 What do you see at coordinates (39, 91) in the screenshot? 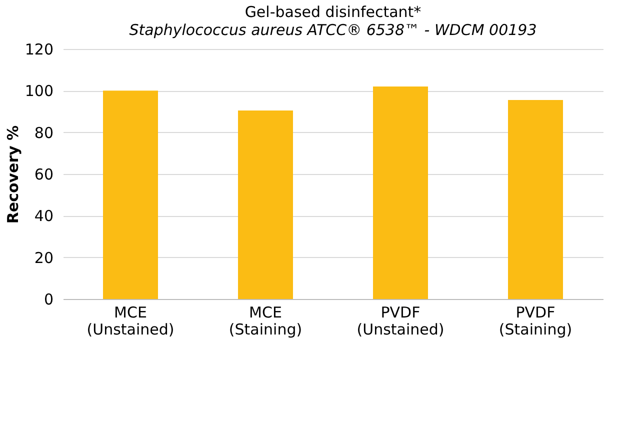
I see `y-tick-label: 100` at bounding box center [39, 91].